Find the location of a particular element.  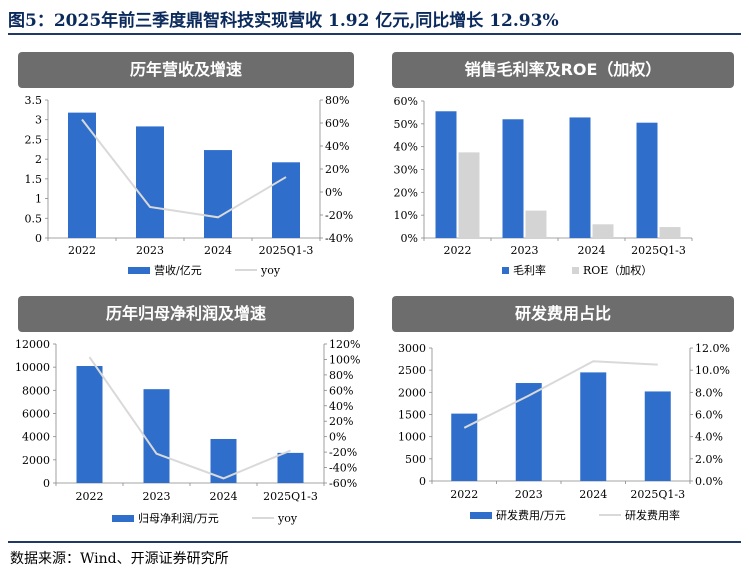

left-tick-label: 2 is located at coordinates (38, 159).